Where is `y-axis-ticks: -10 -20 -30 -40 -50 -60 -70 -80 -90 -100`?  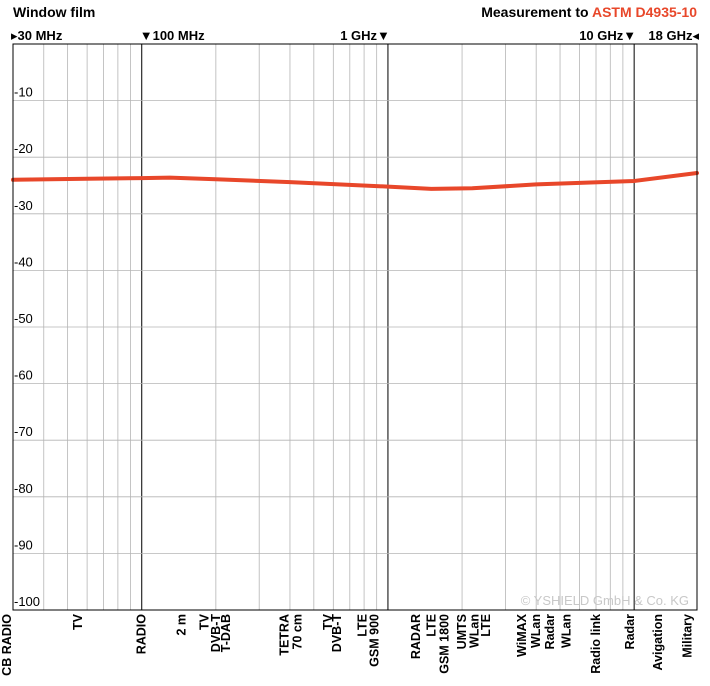 y-axis-ticks: -10 -20 -30 -40 -50 -60 -70 -80 -90 -100 is located at coordinates (27, 347).